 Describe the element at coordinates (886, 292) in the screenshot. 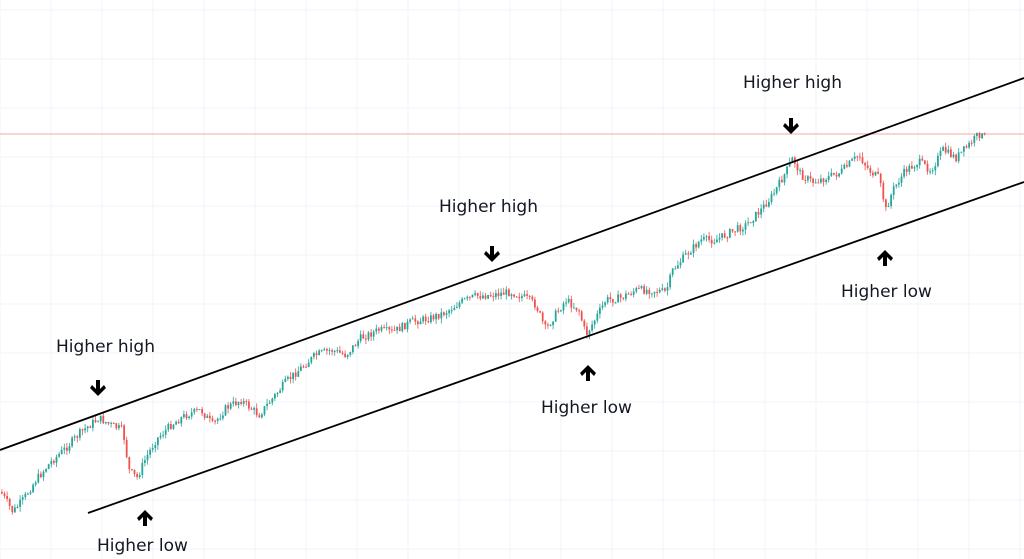

I see `annotation-higher-low-3: Higher low` at that location.